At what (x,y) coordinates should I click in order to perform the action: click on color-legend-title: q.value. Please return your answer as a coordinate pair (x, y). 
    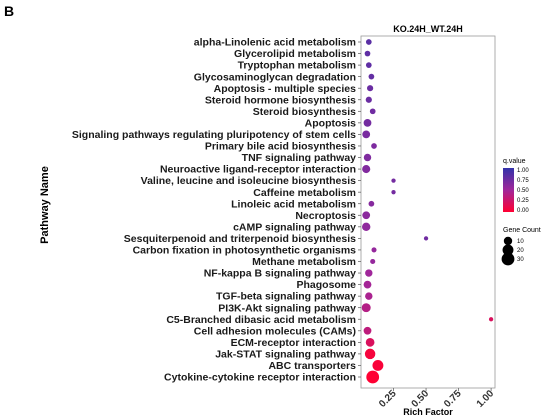
    Looking at the image, I should click on (514, 161).